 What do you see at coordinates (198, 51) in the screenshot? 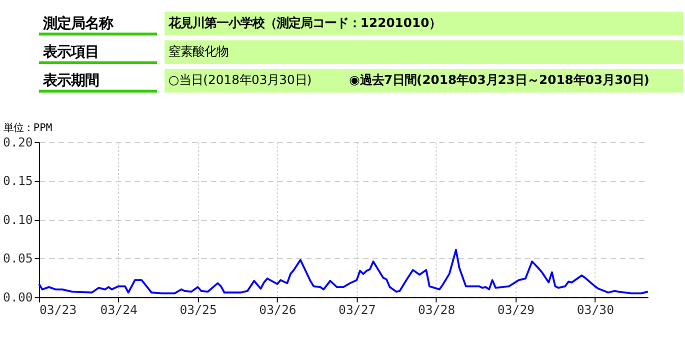
I see `text: 窒素酸化物` at bounding box center [198, 51].